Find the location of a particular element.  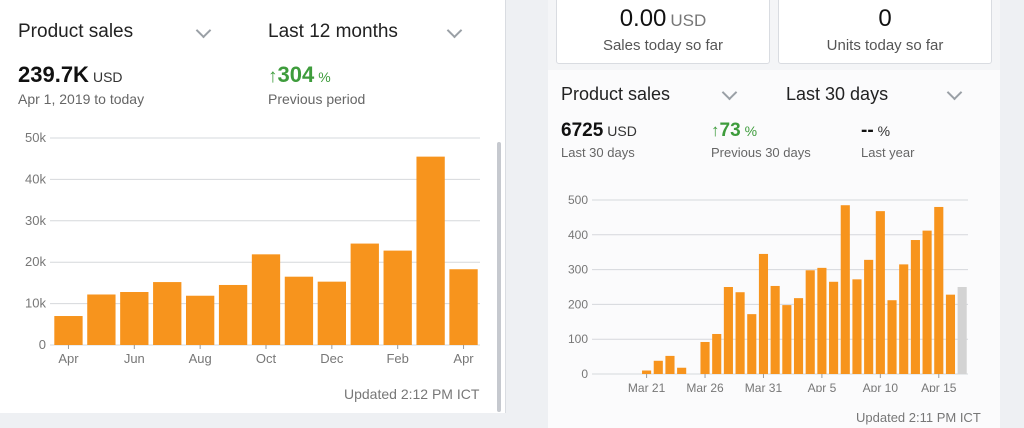

x-tick-label: Apr 10 is located at coordinates (881, 386).